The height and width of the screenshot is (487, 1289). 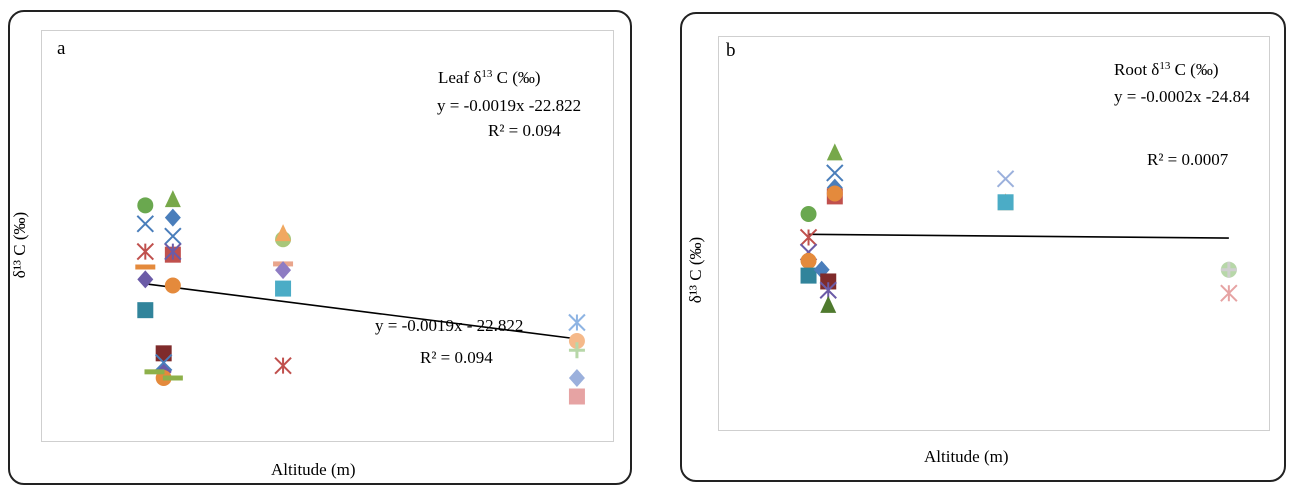 I want to click on panel-label-b: b, so click(x=731, y=50).